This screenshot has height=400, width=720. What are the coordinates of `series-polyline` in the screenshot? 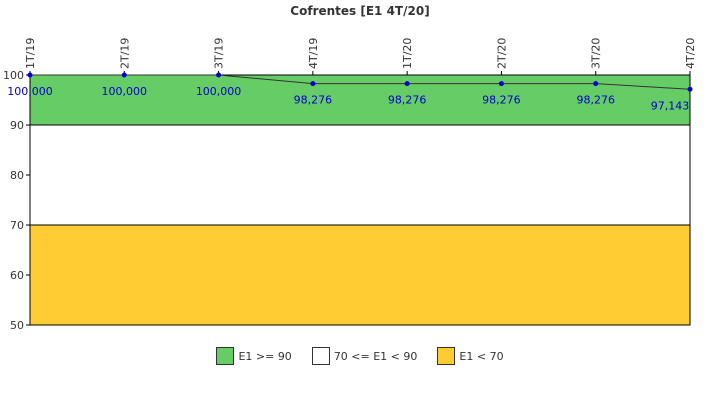 It's located at (360, 82).